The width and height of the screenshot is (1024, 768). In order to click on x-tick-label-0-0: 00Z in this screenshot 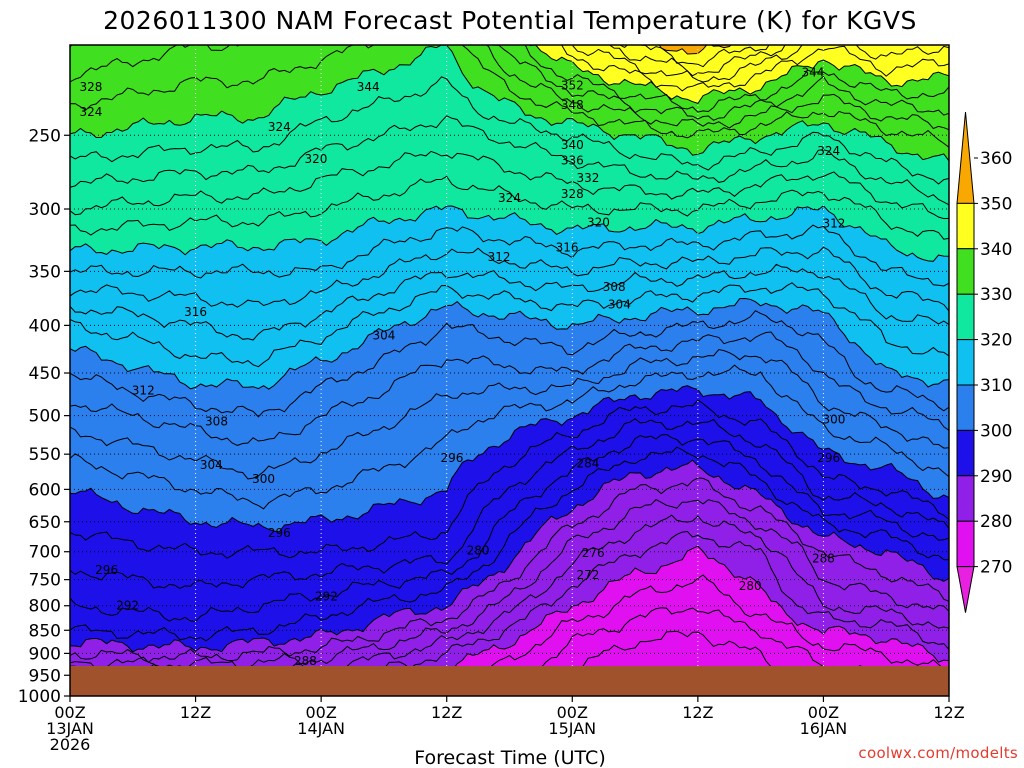, I will do `click(69, 712)`.